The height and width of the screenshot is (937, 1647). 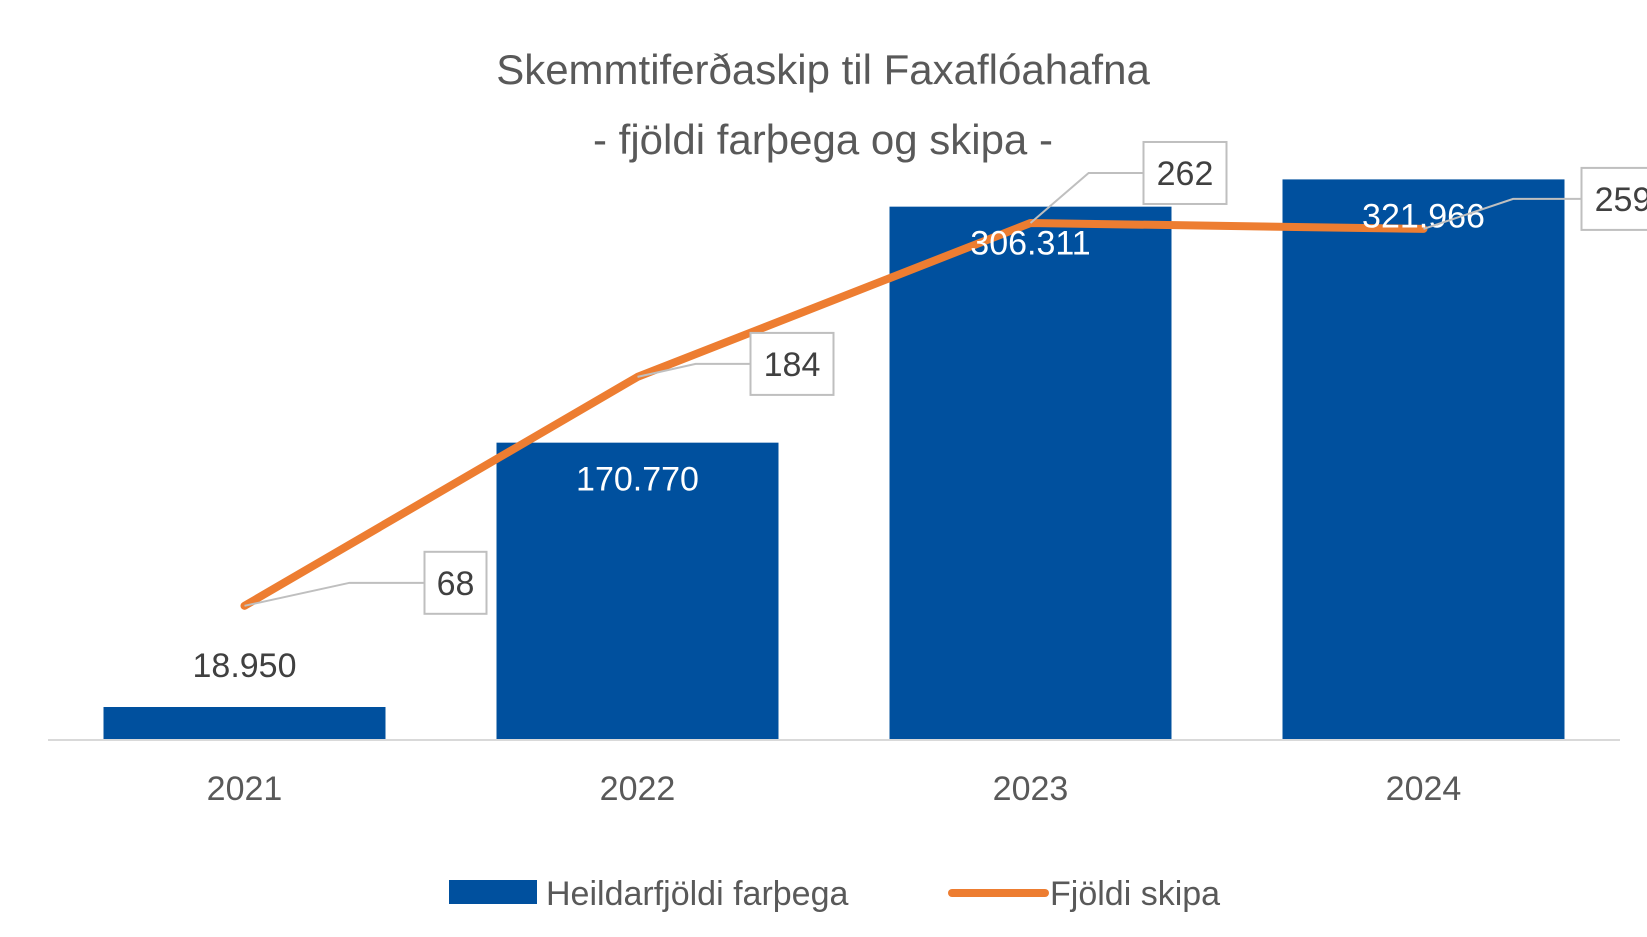 I want to click on line-label-2021: 68, so click(x=456, y=584).